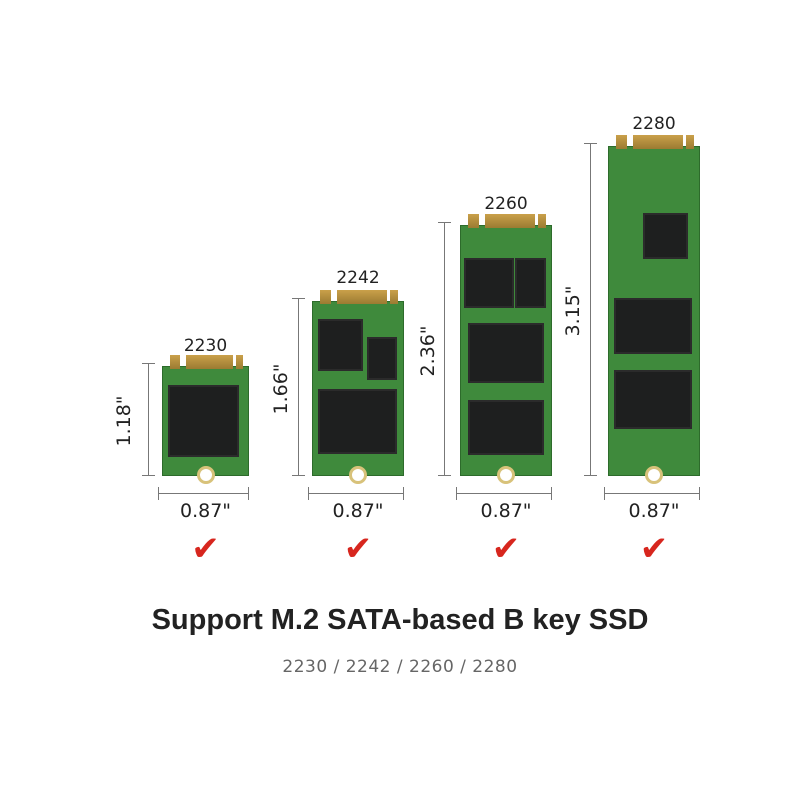 The height and width of the screenshot is (800, 800). I want to click on height-label: 2.36", so click(428, 350).